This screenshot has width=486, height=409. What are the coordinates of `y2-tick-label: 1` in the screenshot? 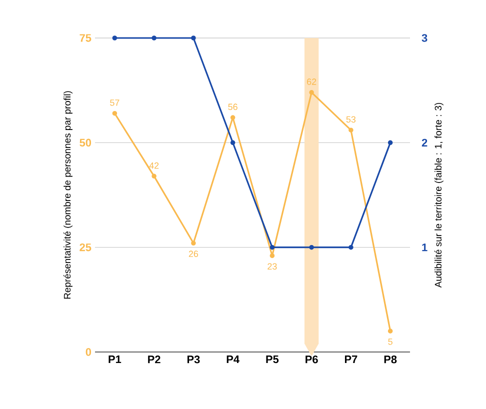 It's located at (425, 248).